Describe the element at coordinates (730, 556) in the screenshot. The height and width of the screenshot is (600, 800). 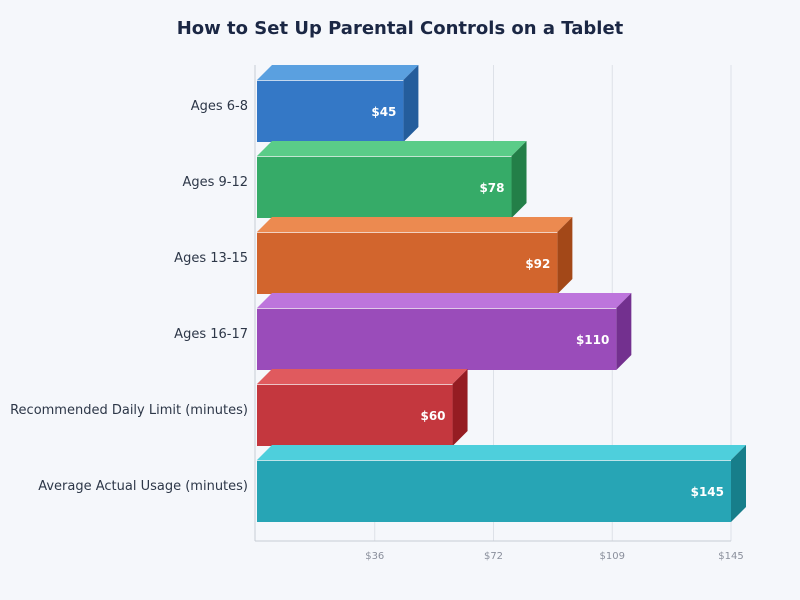
I see `x-tick-label: $145` at that location.